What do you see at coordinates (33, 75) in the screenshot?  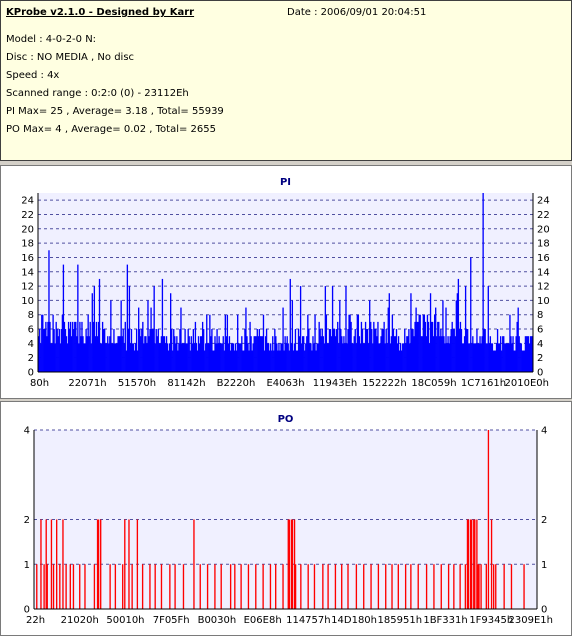 I see `speed-line: Speed : 4x` at bounding box center [33, 75].